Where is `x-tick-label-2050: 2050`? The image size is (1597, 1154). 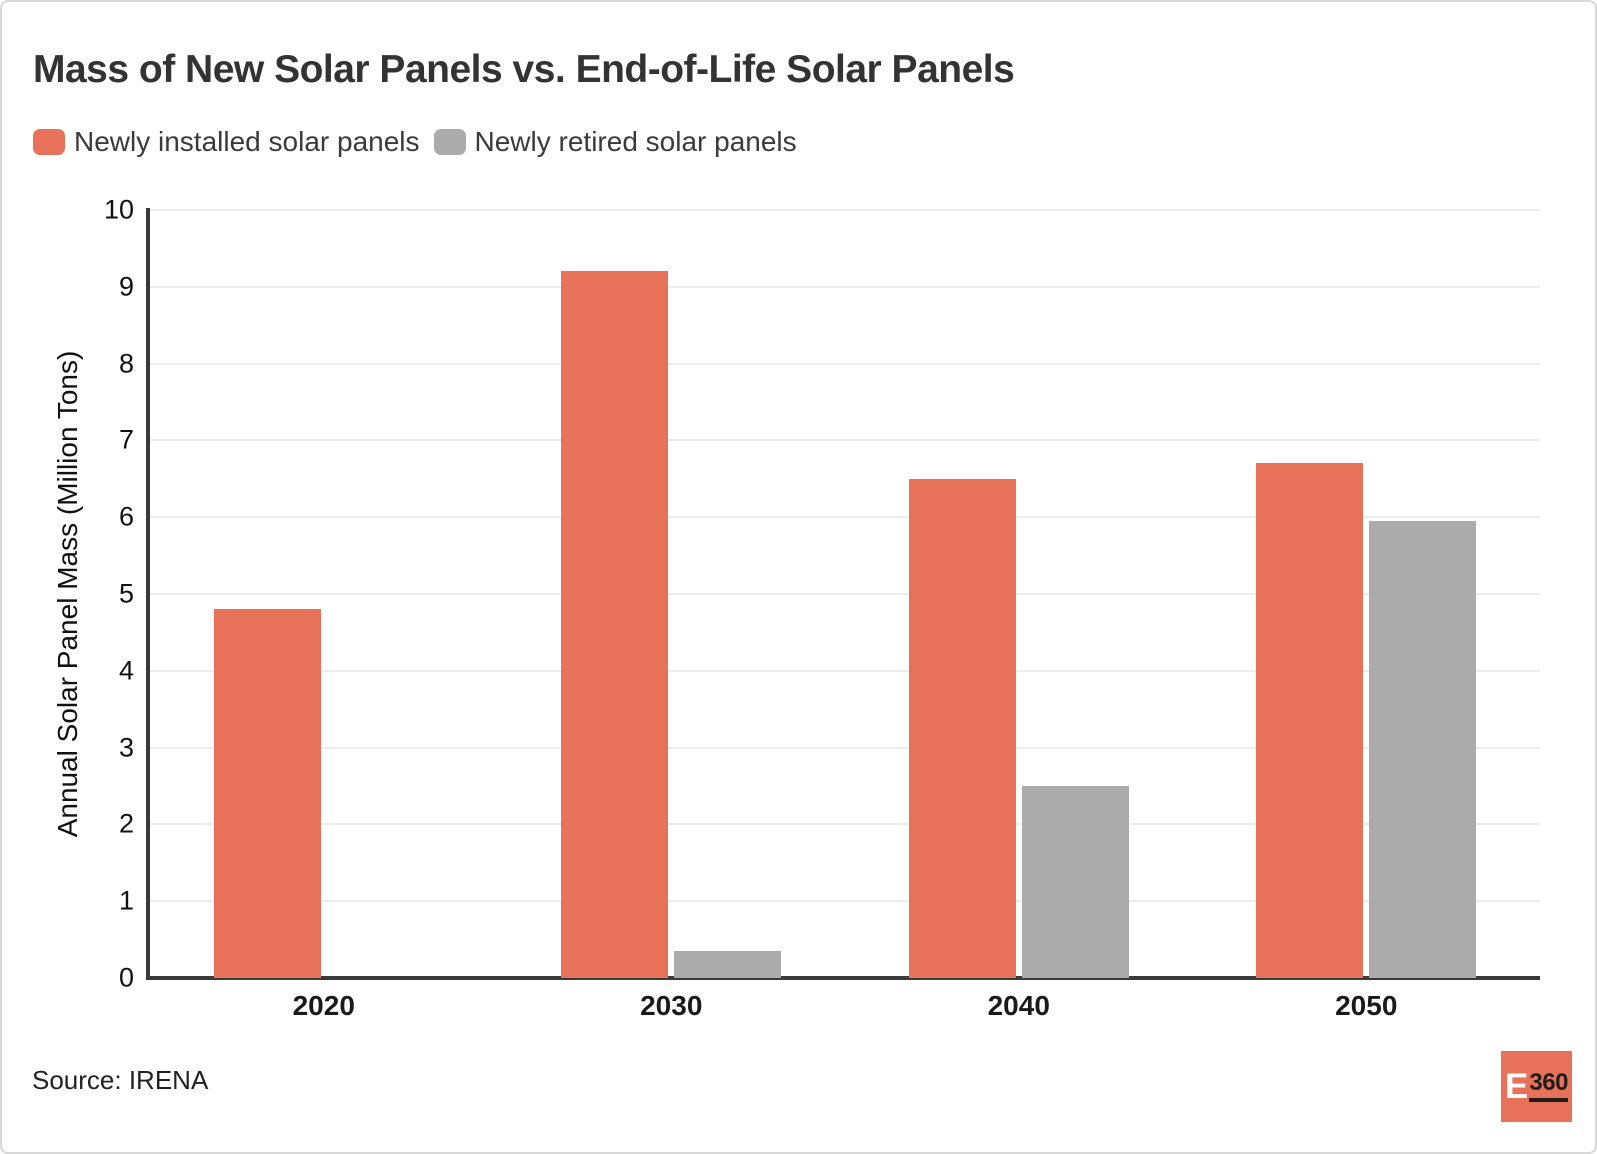 x-tick-label-2050: 2050 is located at coordinates (1366, 1005).